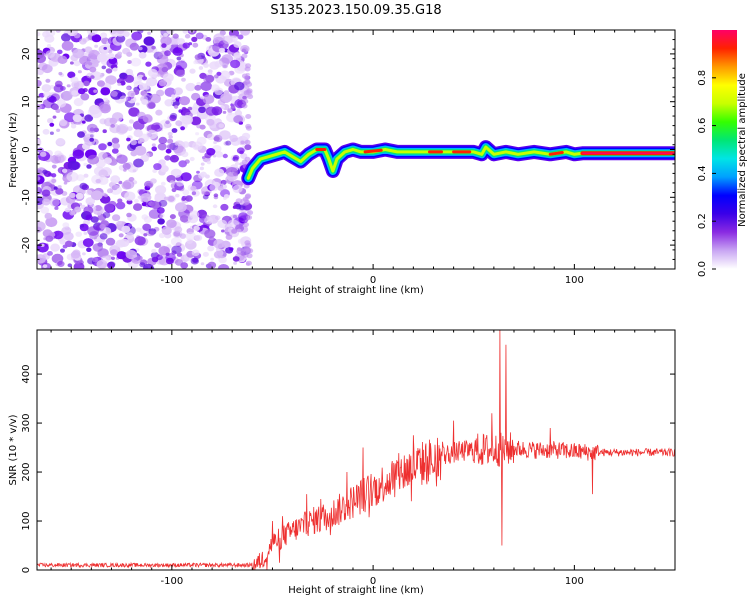 The image size is (750, 600). What do you see at coordinates (373, 581) in the screenshot?
I see `snr-x-tick-label: 0` at bounding box center [373, 581].